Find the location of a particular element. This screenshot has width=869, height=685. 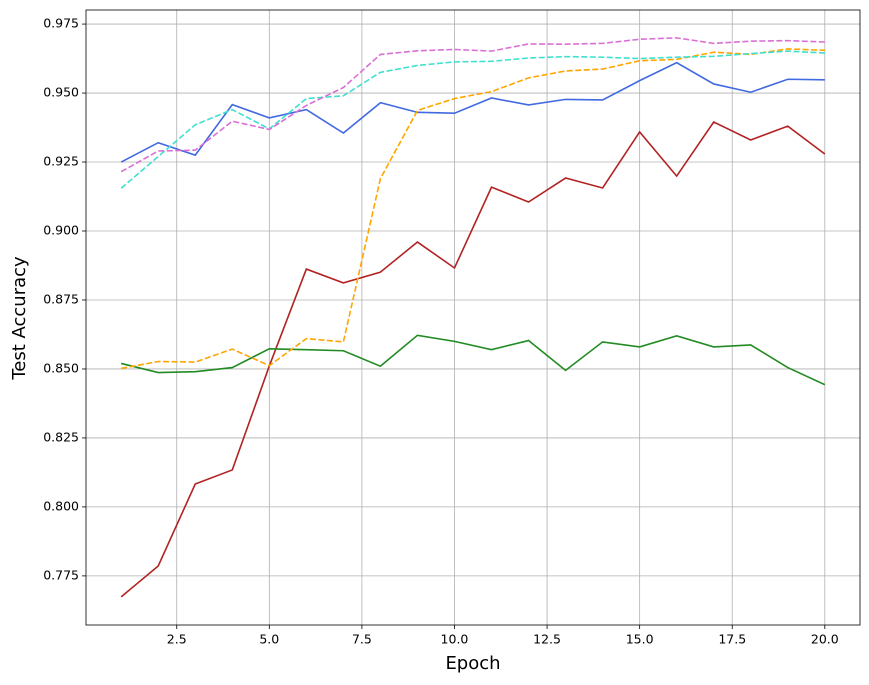

y-tick-label: 0.875 is located at coordinates (61, 298).